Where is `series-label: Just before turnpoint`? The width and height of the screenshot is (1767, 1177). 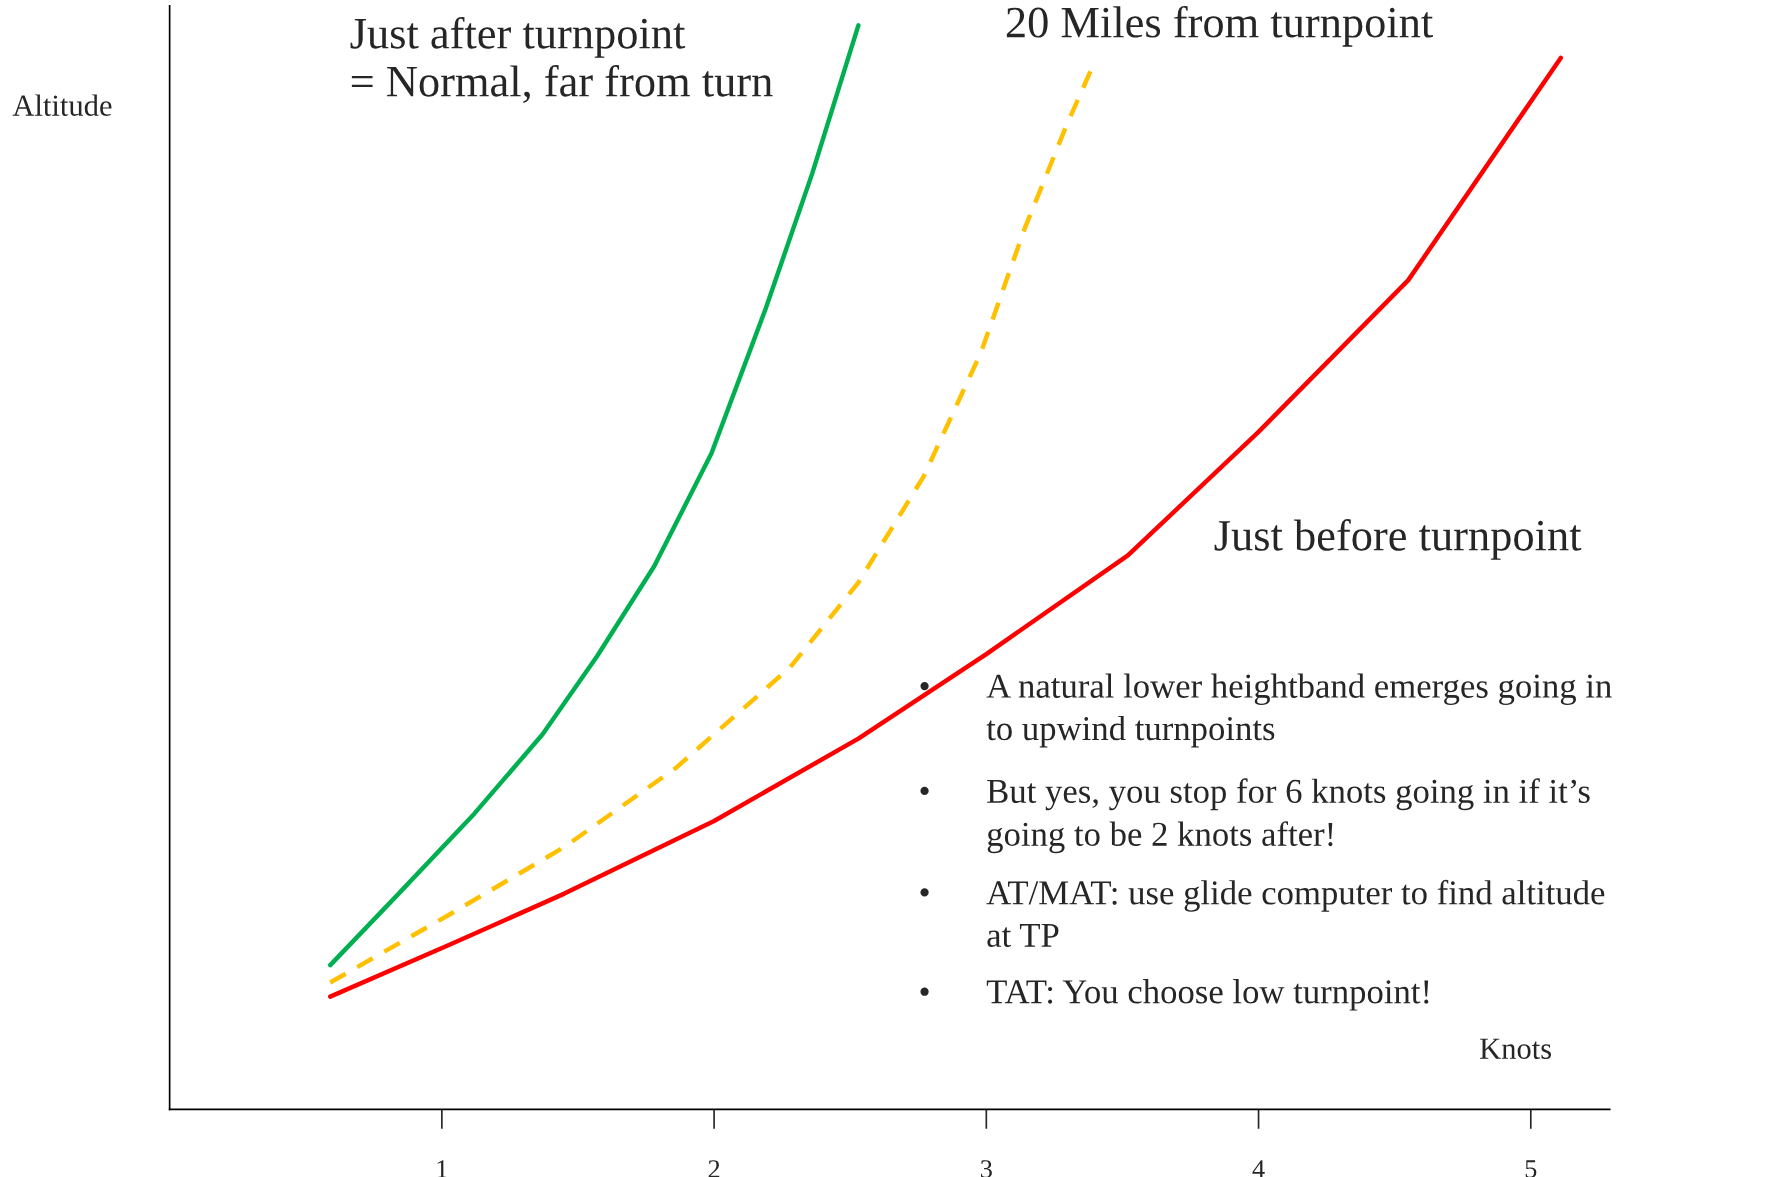 series-label: Just before turnpoint is located at coordinates (1398, 539).